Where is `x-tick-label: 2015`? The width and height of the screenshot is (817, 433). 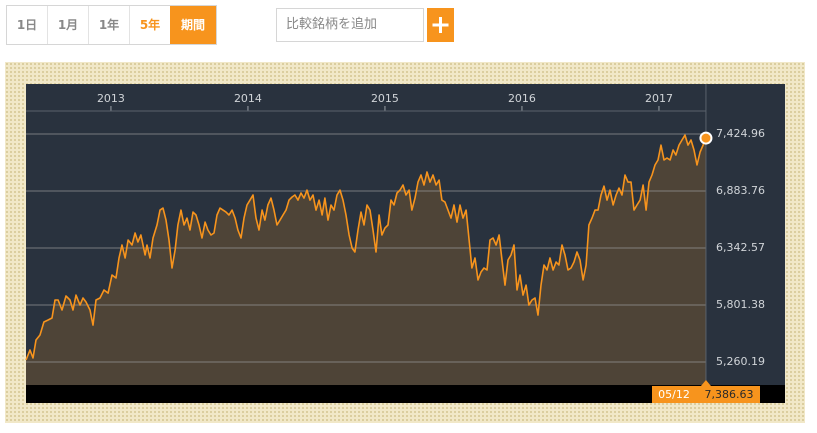 x-tick-label: 2015 is located at coordinates (385, 98).